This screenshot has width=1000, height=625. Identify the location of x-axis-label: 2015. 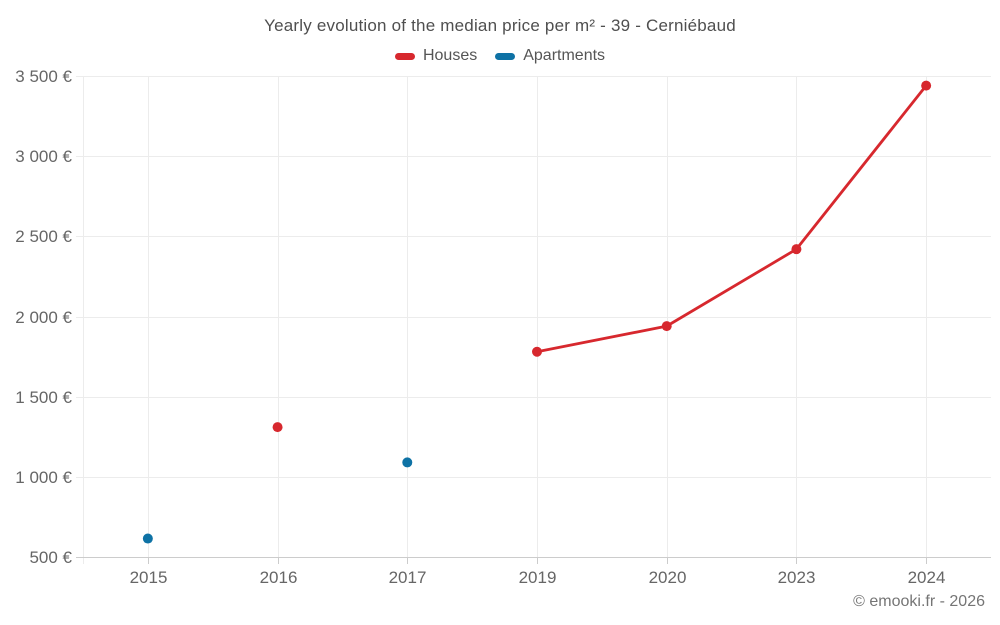
(149, 577).